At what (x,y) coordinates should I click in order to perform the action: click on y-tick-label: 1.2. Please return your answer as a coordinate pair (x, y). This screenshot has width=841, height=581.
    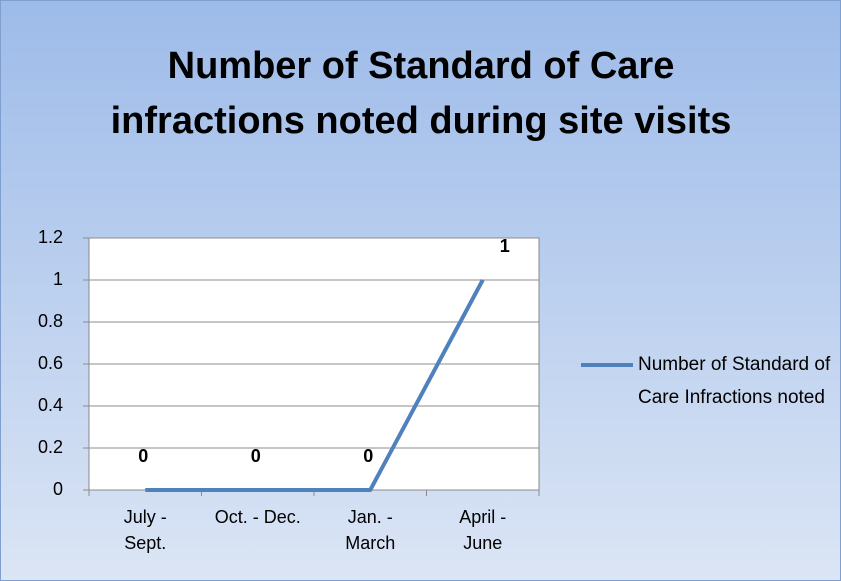
    Looking at the image, I should click on (50, 237).